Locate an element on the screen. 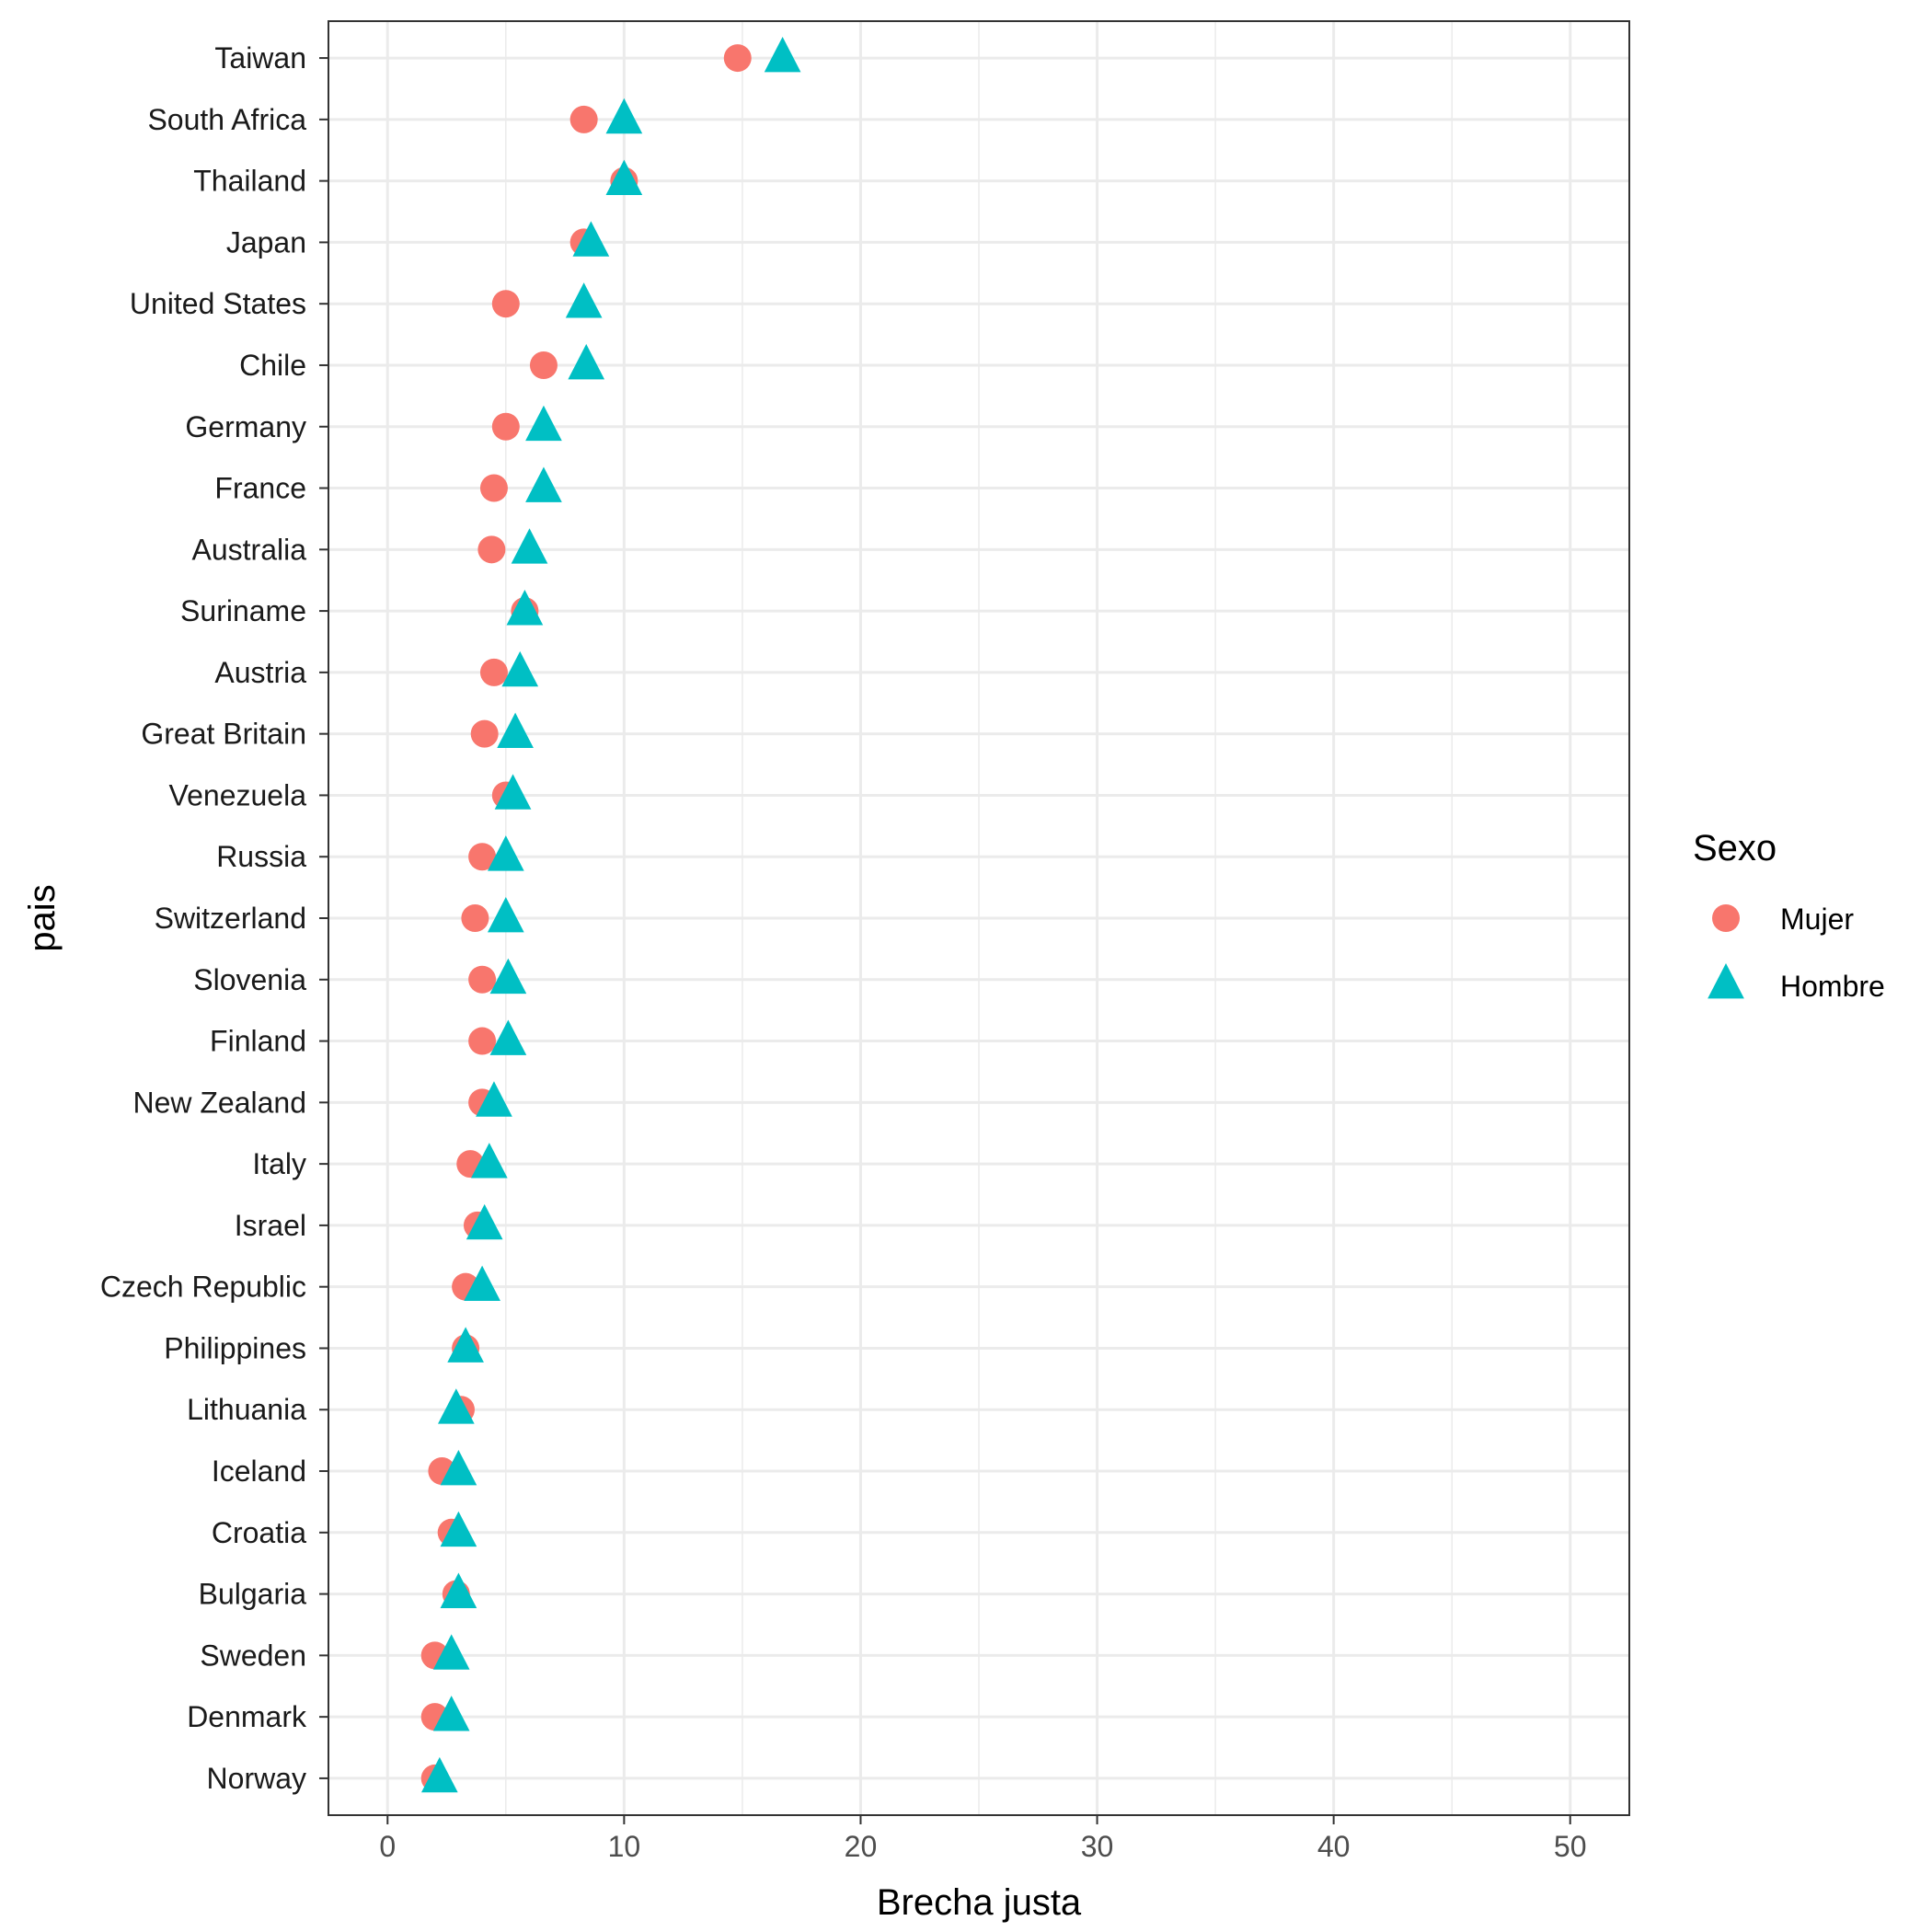 The width and height of the screenshot is (1932, 1932). legend-label-mujer: Mujer is located at coordinates (1817, 919).